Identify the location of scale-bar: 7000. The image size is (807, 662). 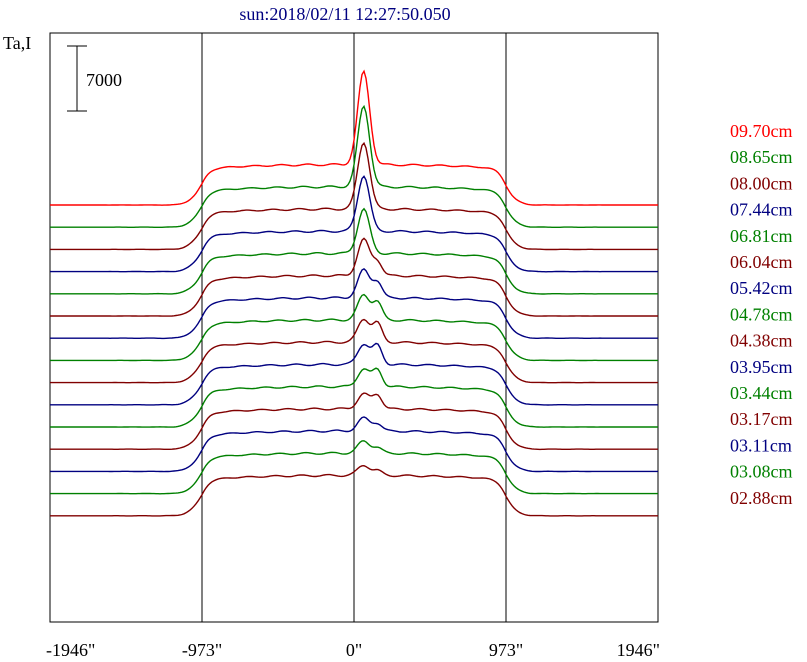
(94, 78).